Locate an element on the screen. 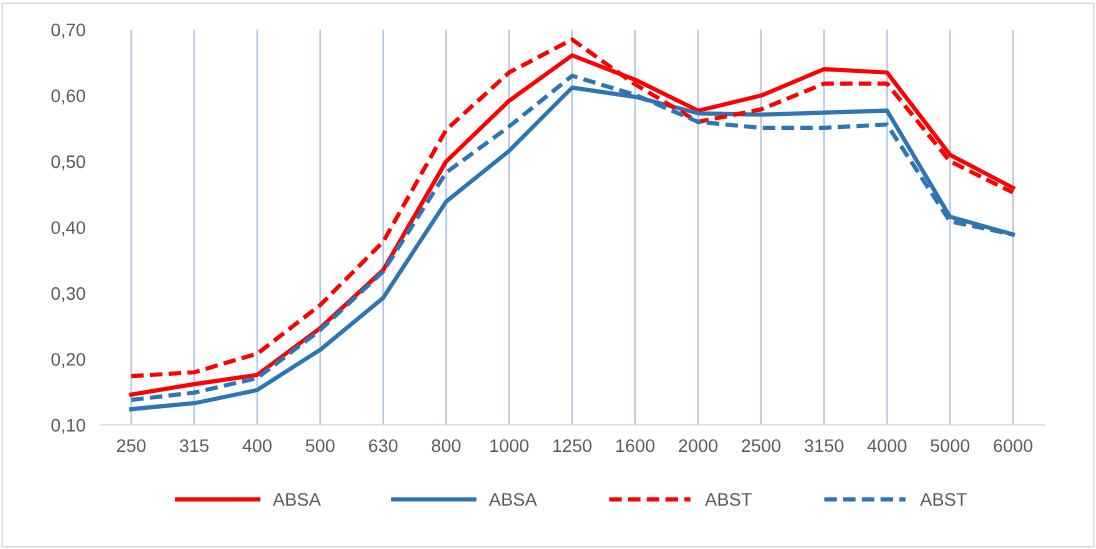 The height and width of the screenshot is (549, 1096). y-tick-label: 0,50 is located at coordinates (68, 163).